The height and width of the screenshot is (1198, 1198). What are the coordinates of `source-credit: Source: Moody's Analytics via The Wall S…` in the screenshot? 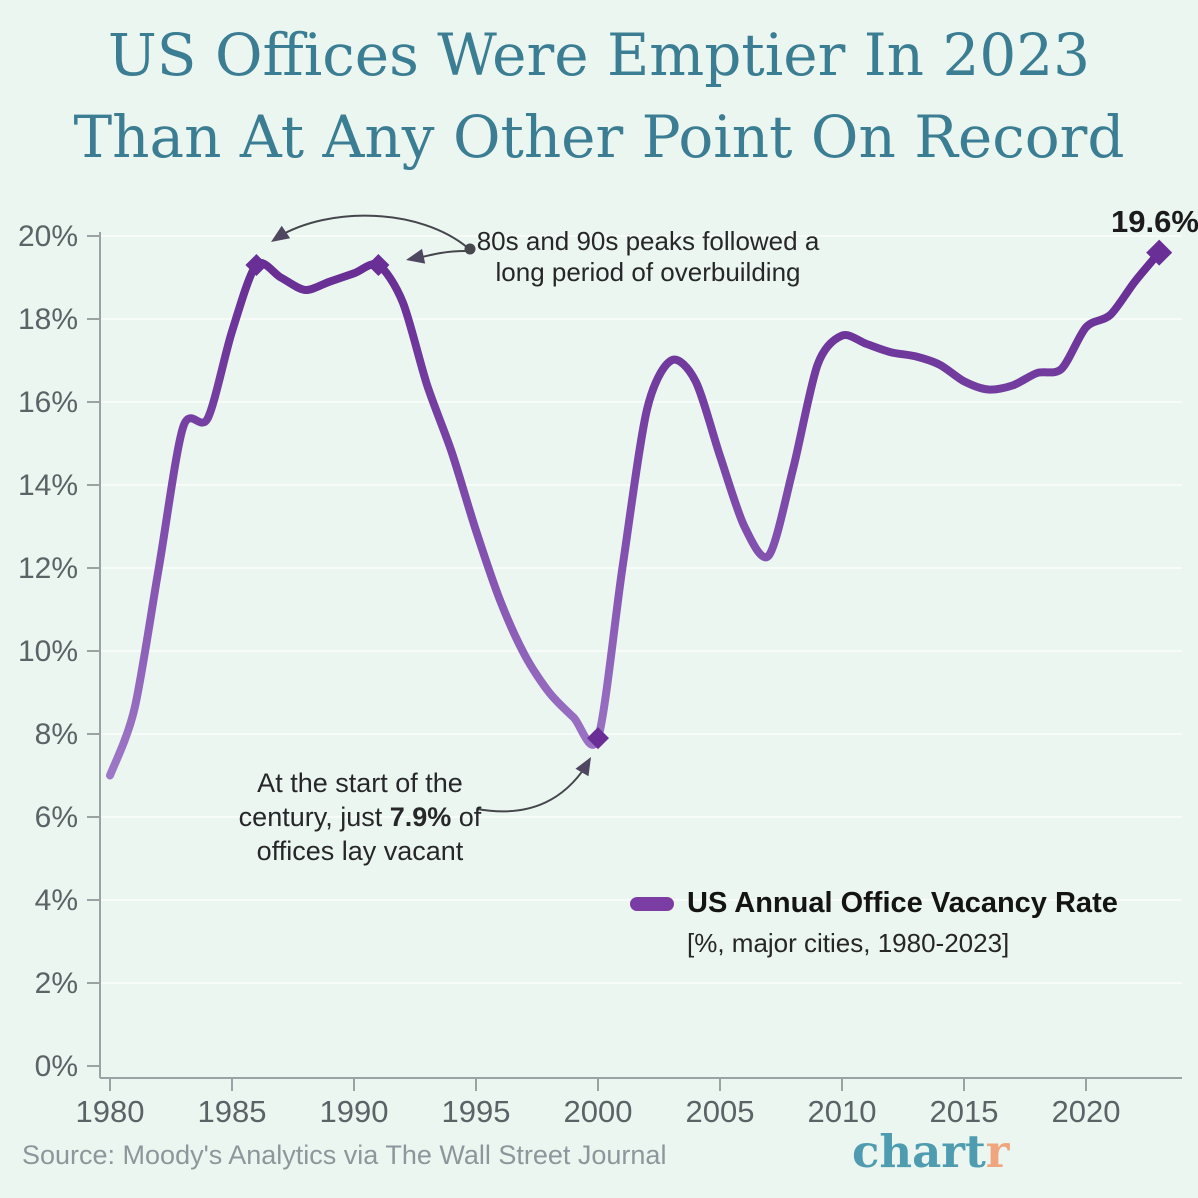 It's located at (344, 1155).